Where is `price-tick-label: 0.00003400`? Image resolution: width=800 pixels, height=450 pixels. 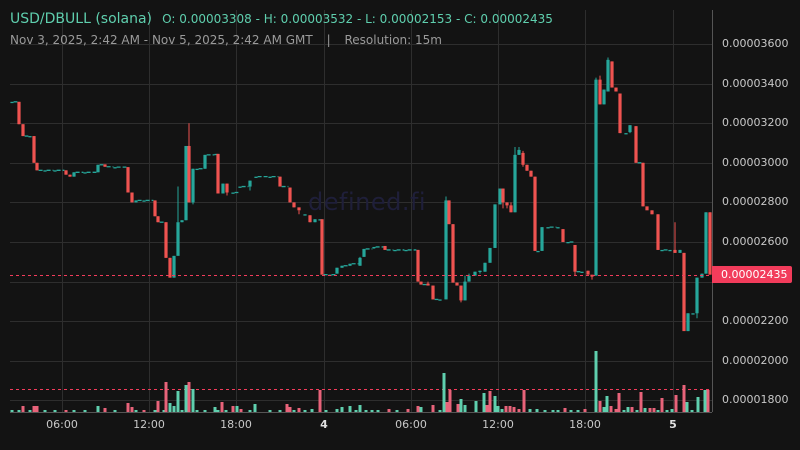
price-tick-label: 0.00003400 is located at coordinates (755, 83).